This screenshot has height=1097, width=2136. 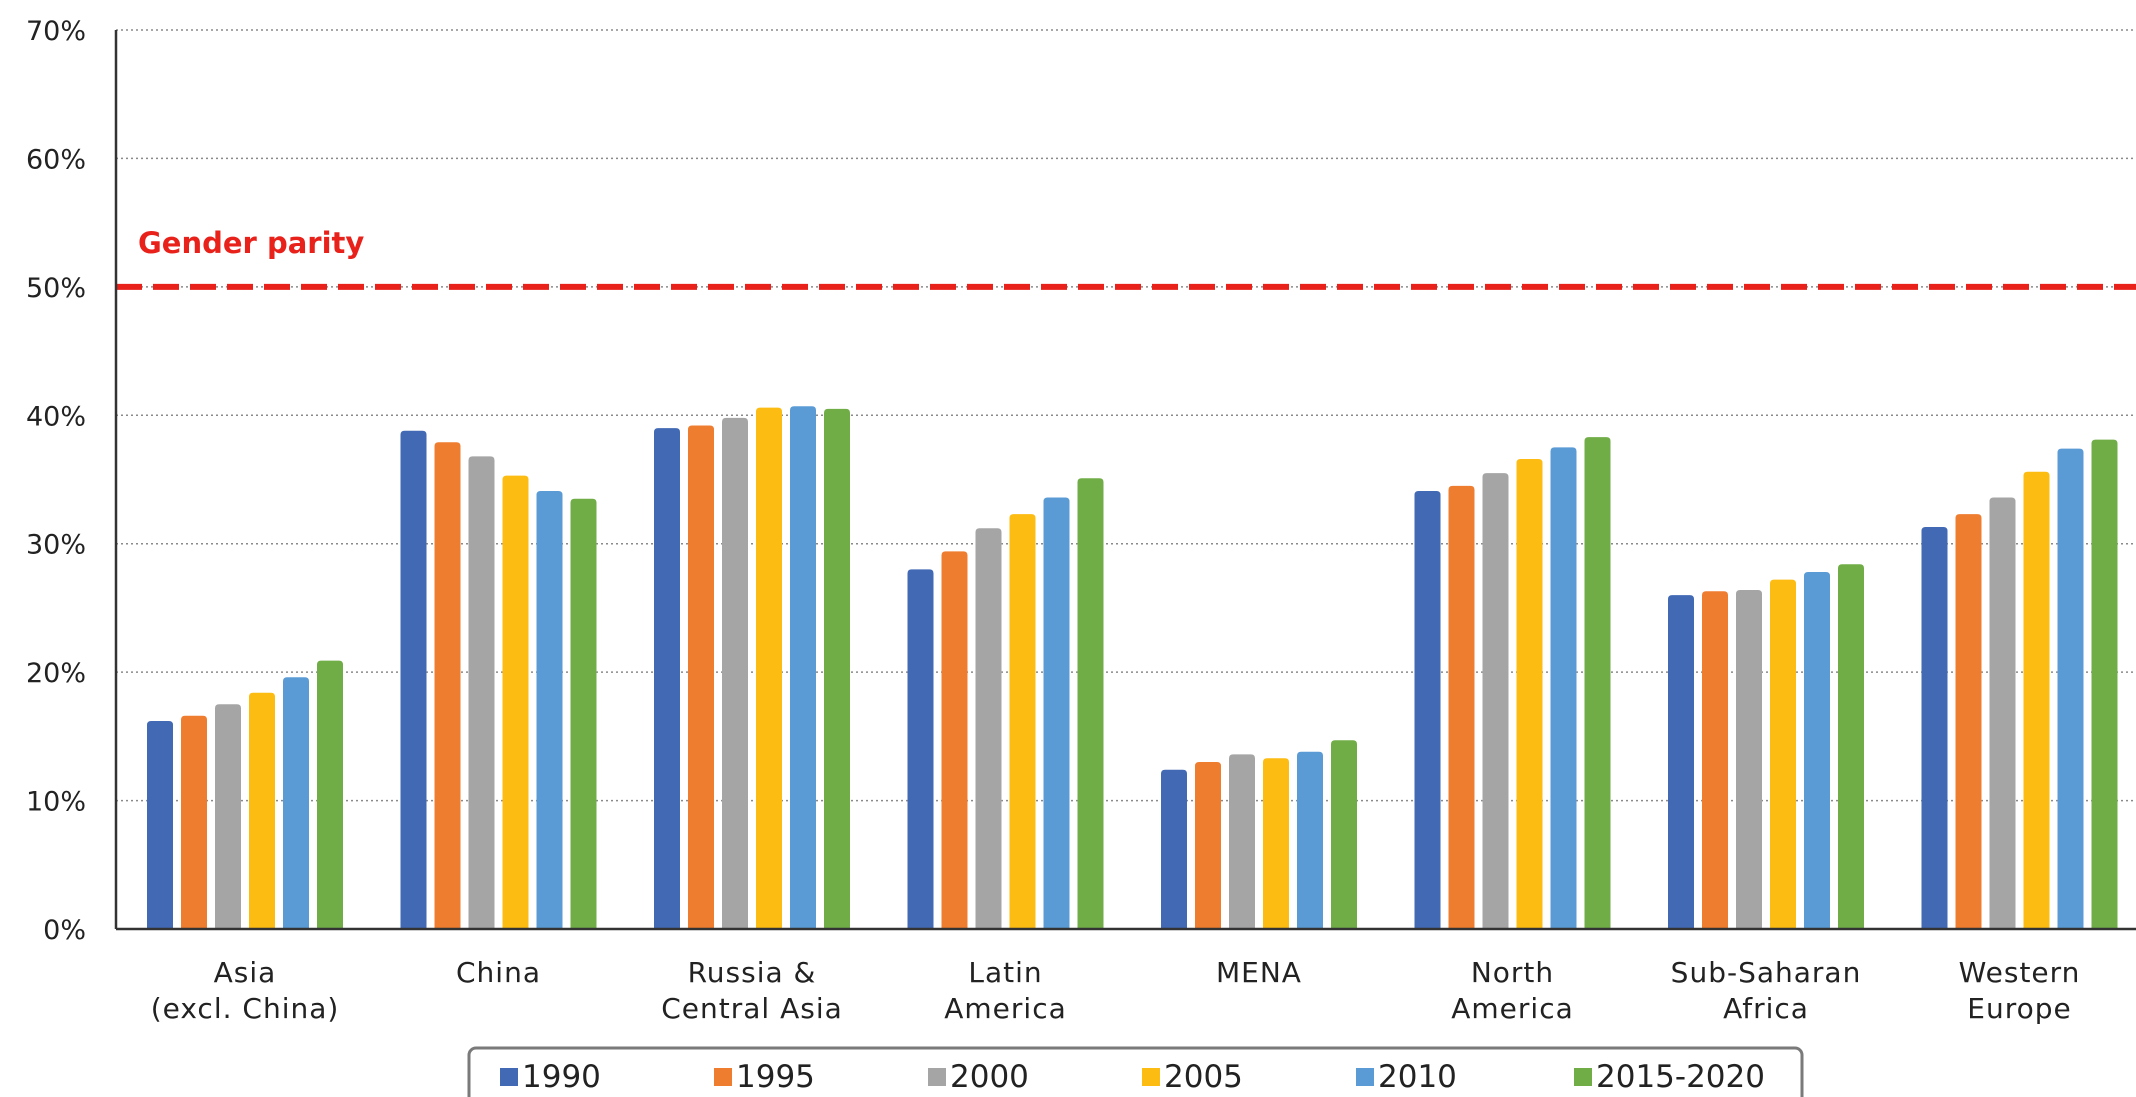 I want to click on y-axis-ticks: 0% 10% 20% 30% 40% 50% 60% 70%, so click(x=56, y=481).